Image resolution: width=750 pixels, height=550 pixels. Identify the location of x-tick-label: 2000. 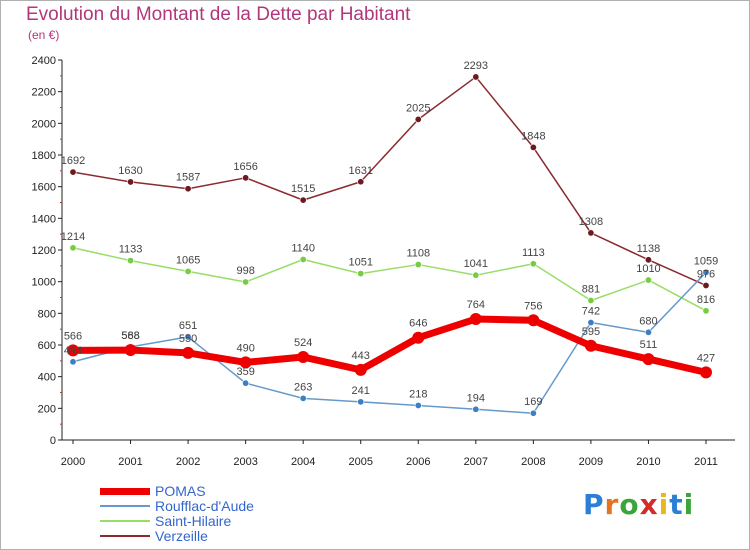
(73, 462).